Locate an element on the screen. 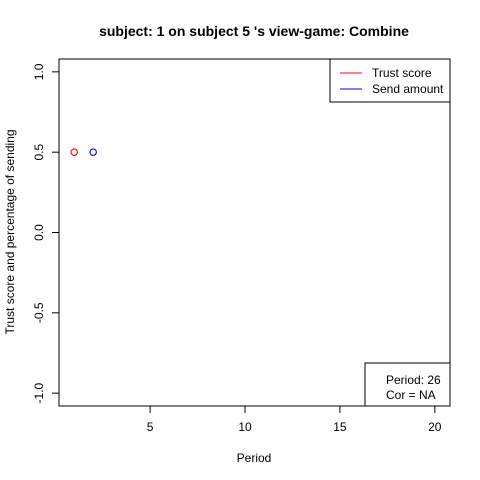 This screenshot has height=480, width=480. legend-box is located at coordinates (390, 80).